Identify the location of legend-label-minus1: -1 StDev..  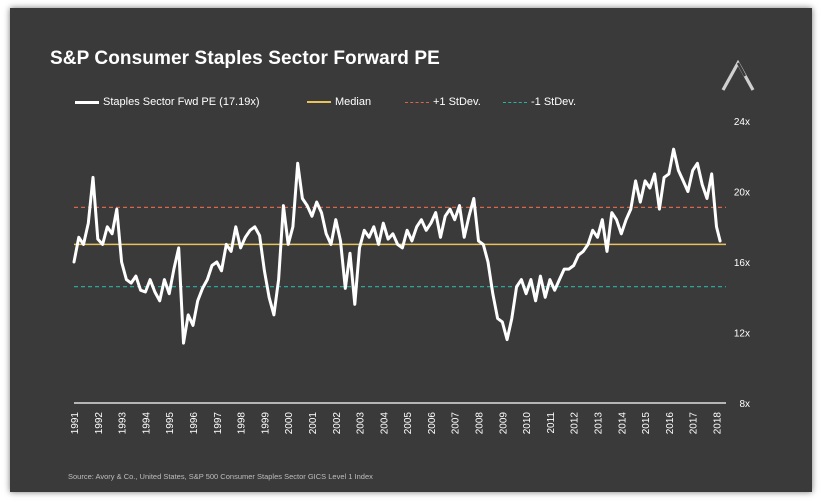
(554, 102).